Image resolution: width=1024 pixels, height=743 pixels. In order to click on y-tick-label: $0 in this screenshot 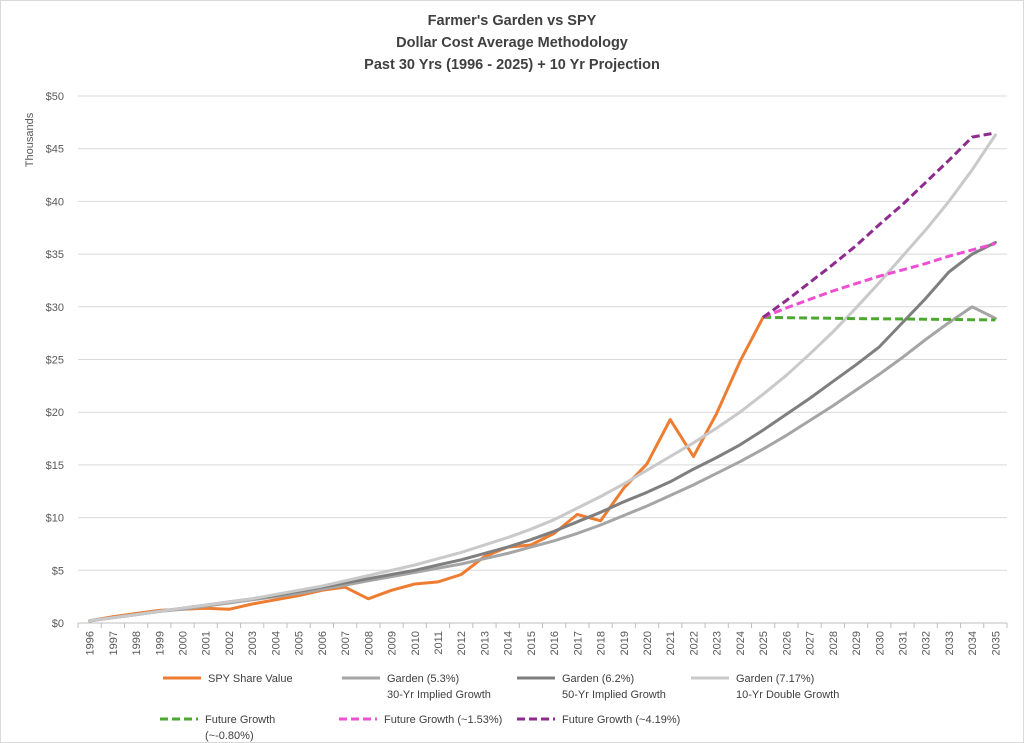, I will do `click(58, 624)`.